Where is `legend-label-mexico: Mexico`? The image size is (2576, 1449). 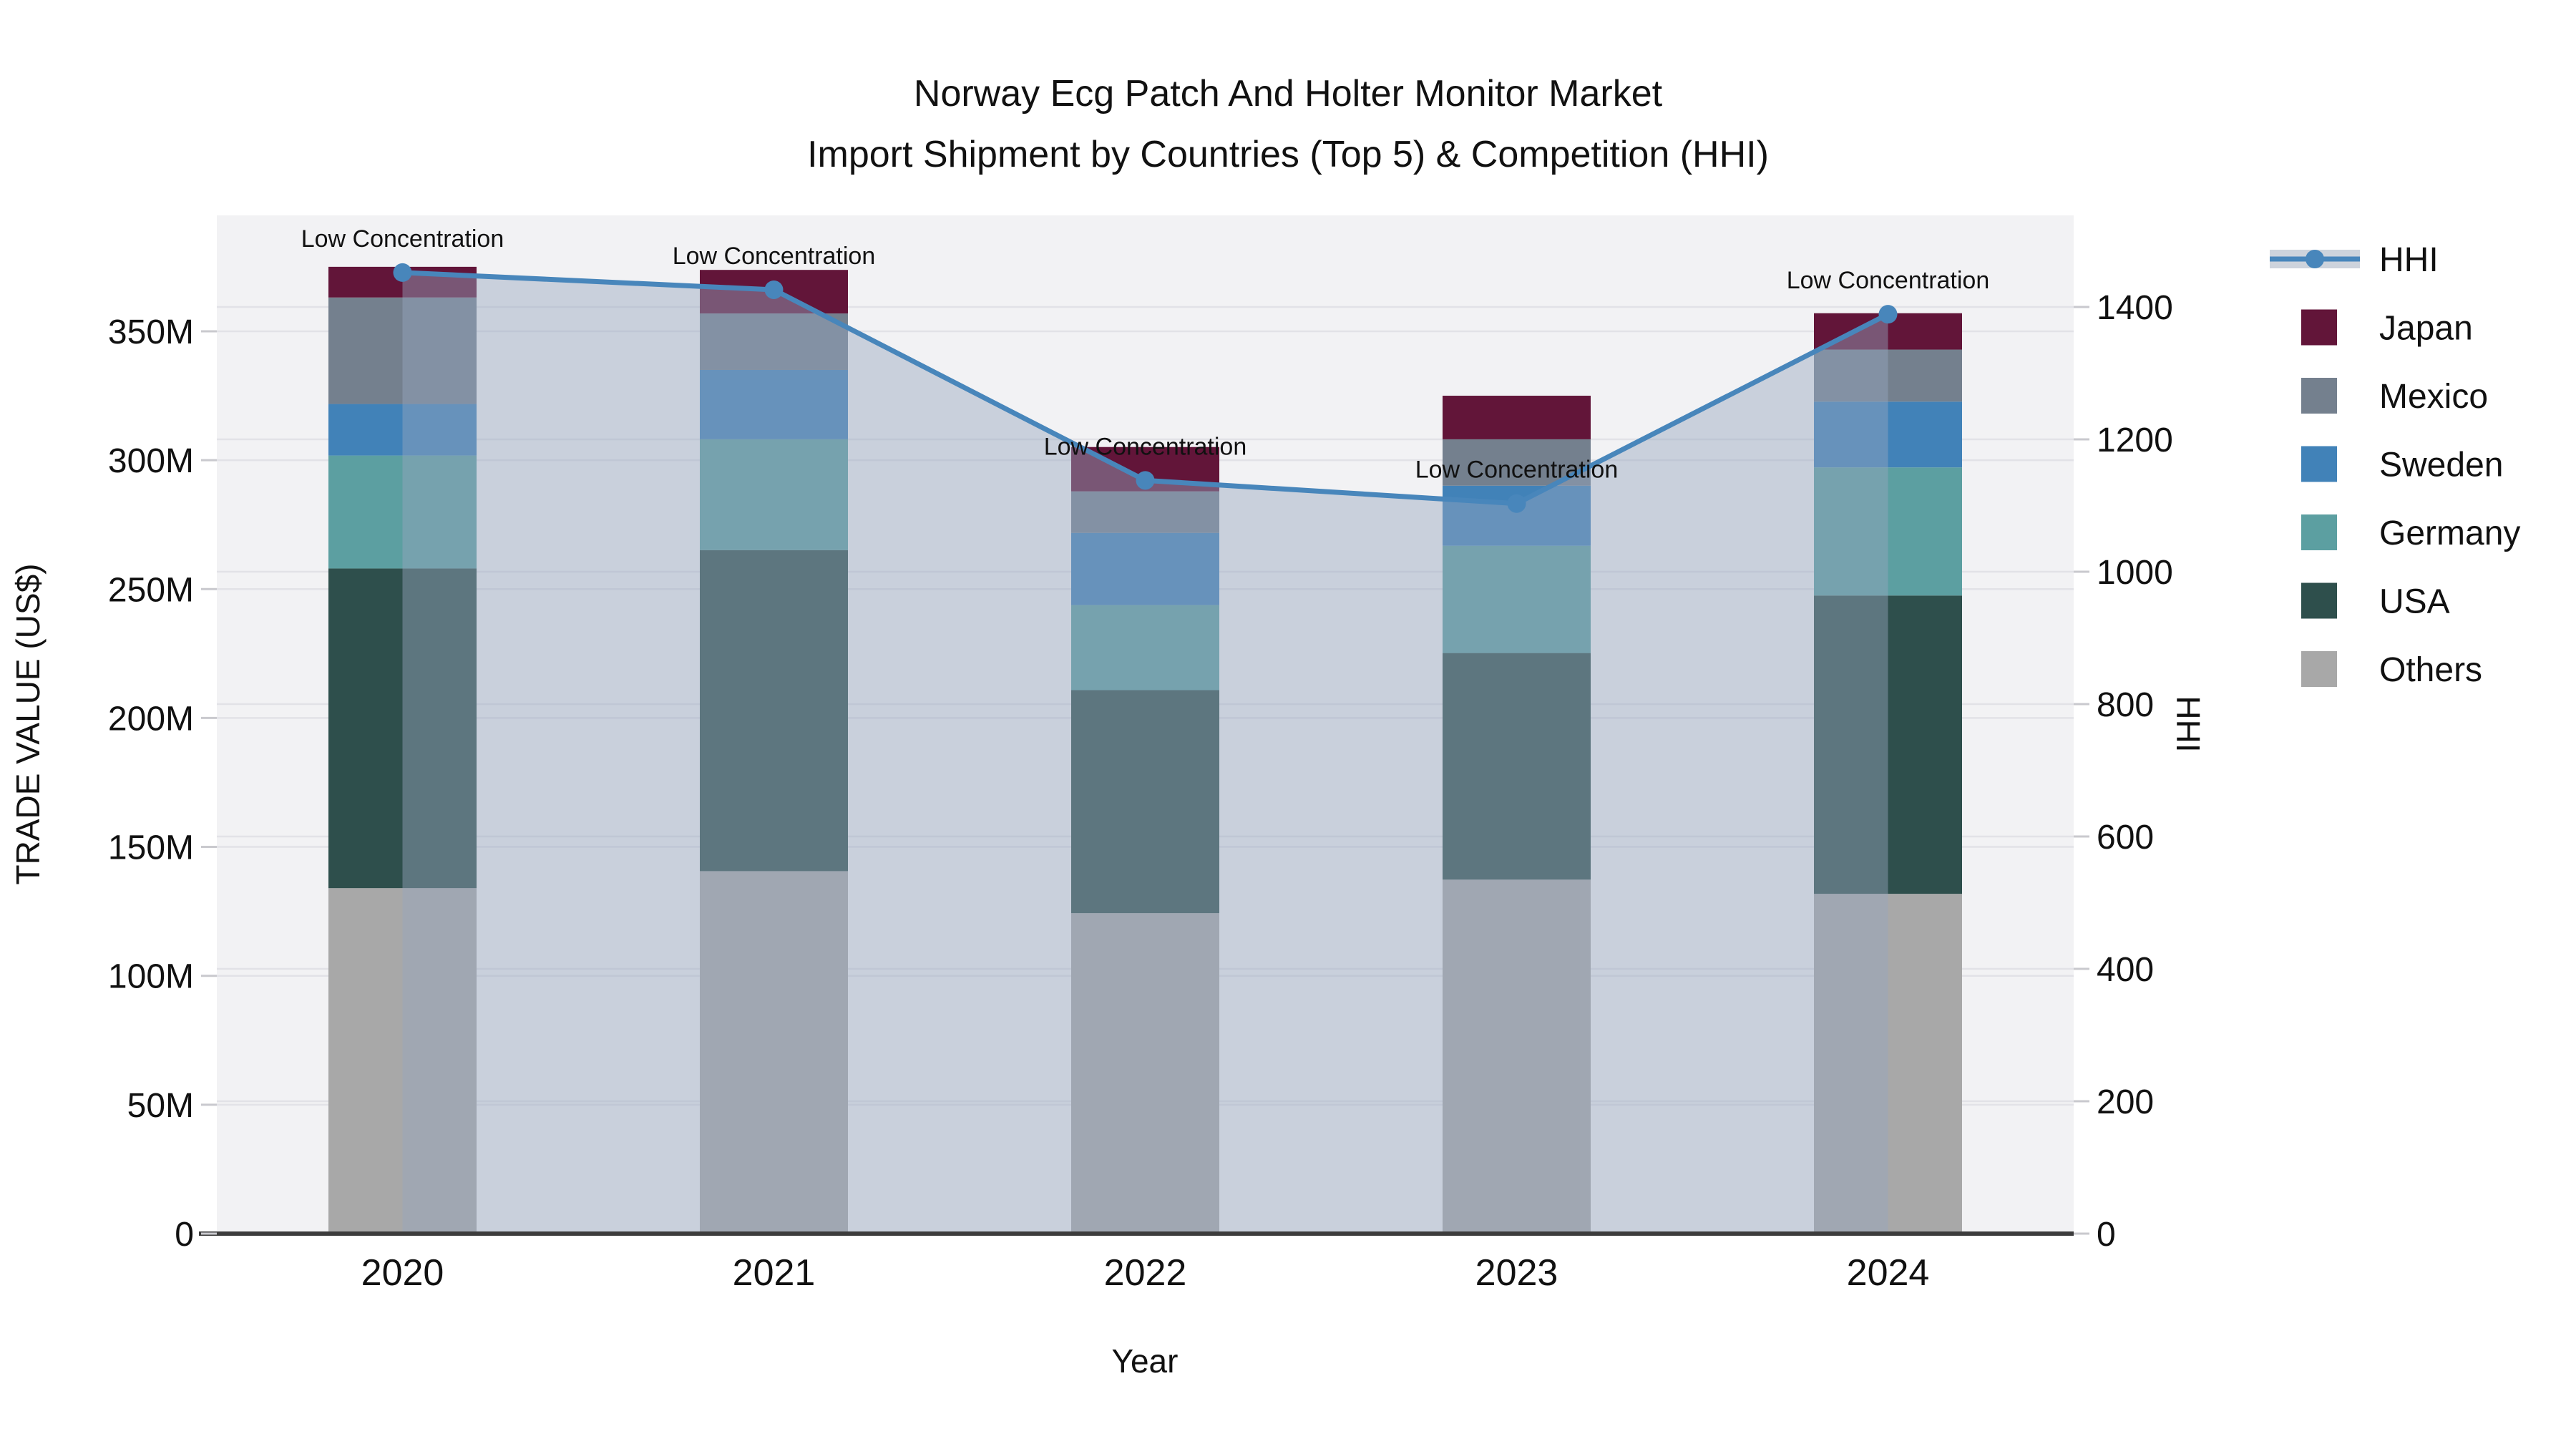 legend-label-mexico: Mexico is located at coordinates (2433, 397).